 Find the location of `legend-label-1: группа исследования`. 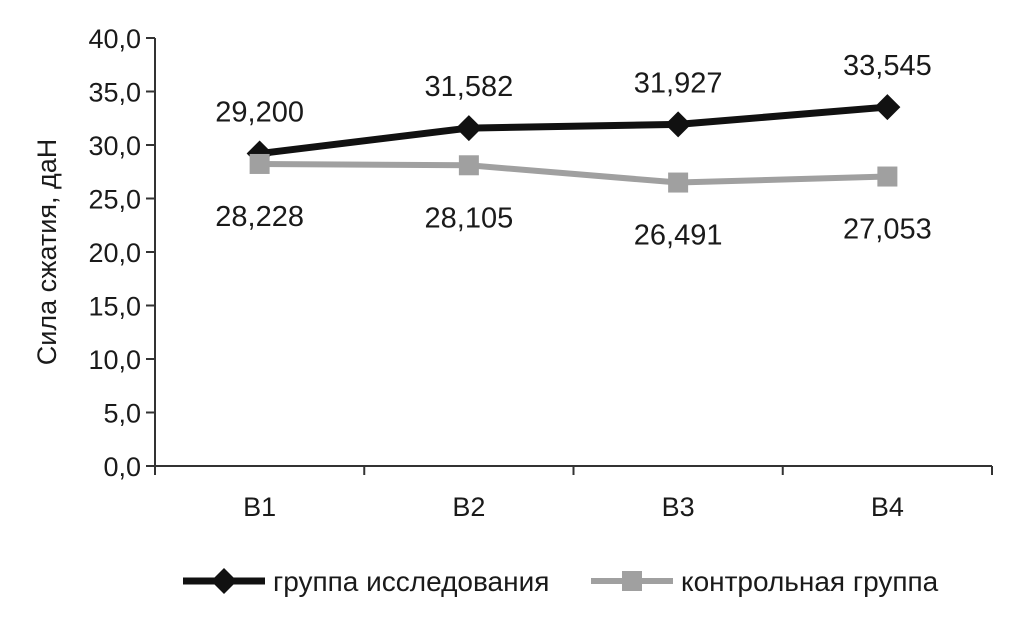

legend-label-1: группа исследования is located at coordinates (411, 581).